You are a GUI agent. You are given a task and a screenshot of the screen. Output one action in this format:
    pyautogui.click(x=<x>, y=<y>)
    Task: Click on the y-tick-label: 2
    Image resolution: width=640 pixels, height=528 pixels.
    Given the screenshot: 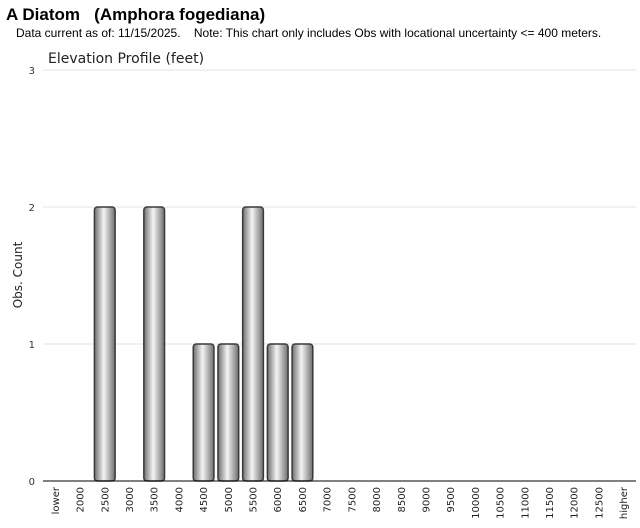 What is the action you would take?
    pyautogui.click(x=32, y=208)
    